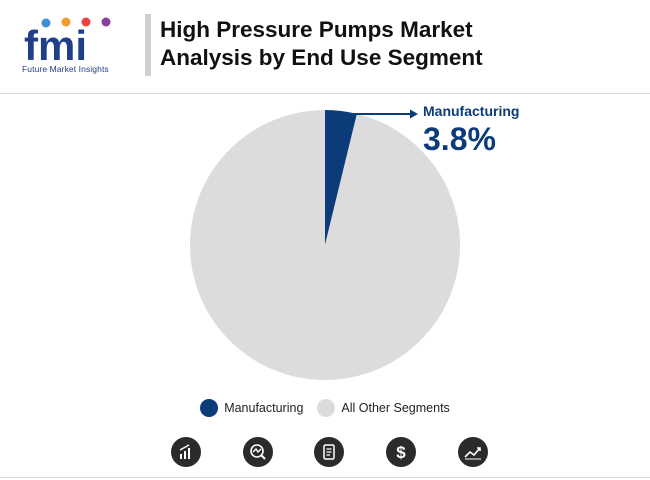 The width and height of the screenshot is (650, 480). What do you see at coordinates (186, 452) in the screenshot?
I see `bar-chart-icon` at bounding box center [186, 452].